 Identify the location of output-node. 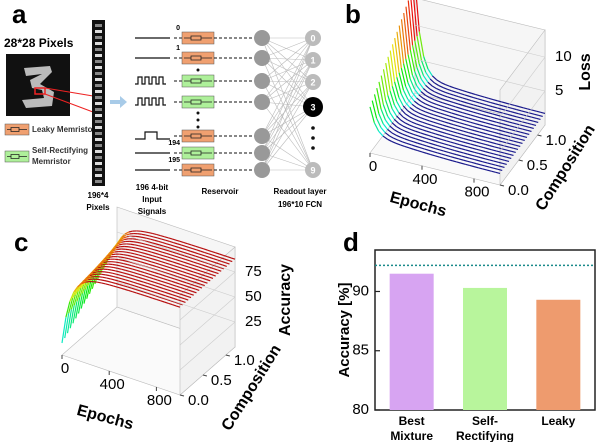
(313, 60).